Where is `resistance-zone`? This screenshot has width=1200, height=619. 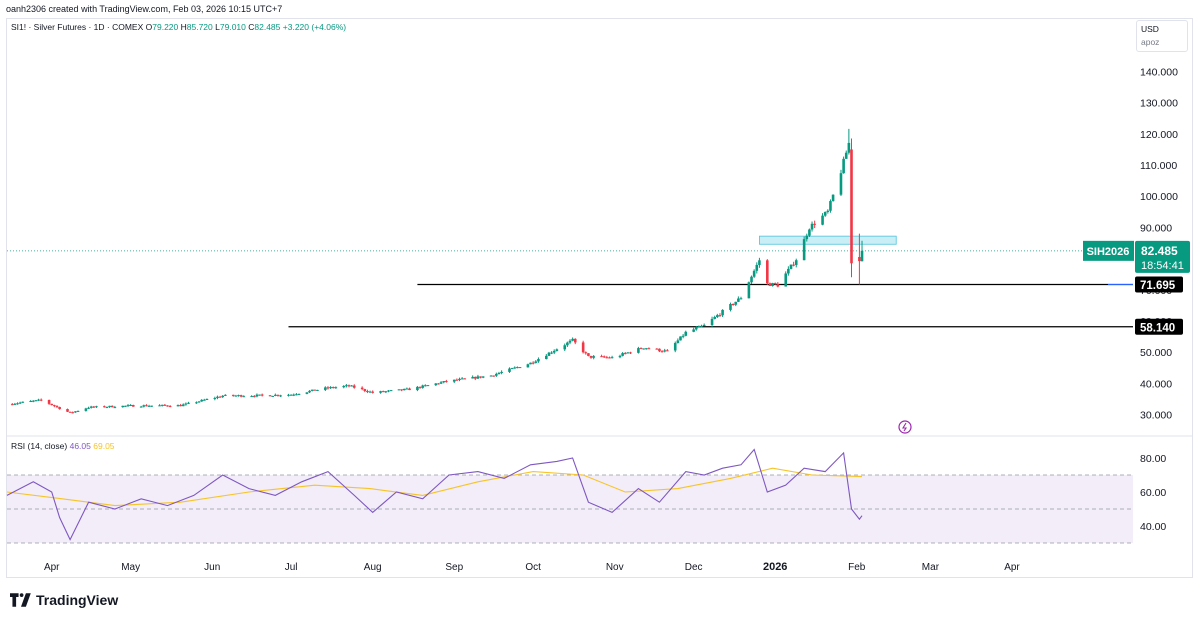 resistance-zone is located at coordinates (828, 240).